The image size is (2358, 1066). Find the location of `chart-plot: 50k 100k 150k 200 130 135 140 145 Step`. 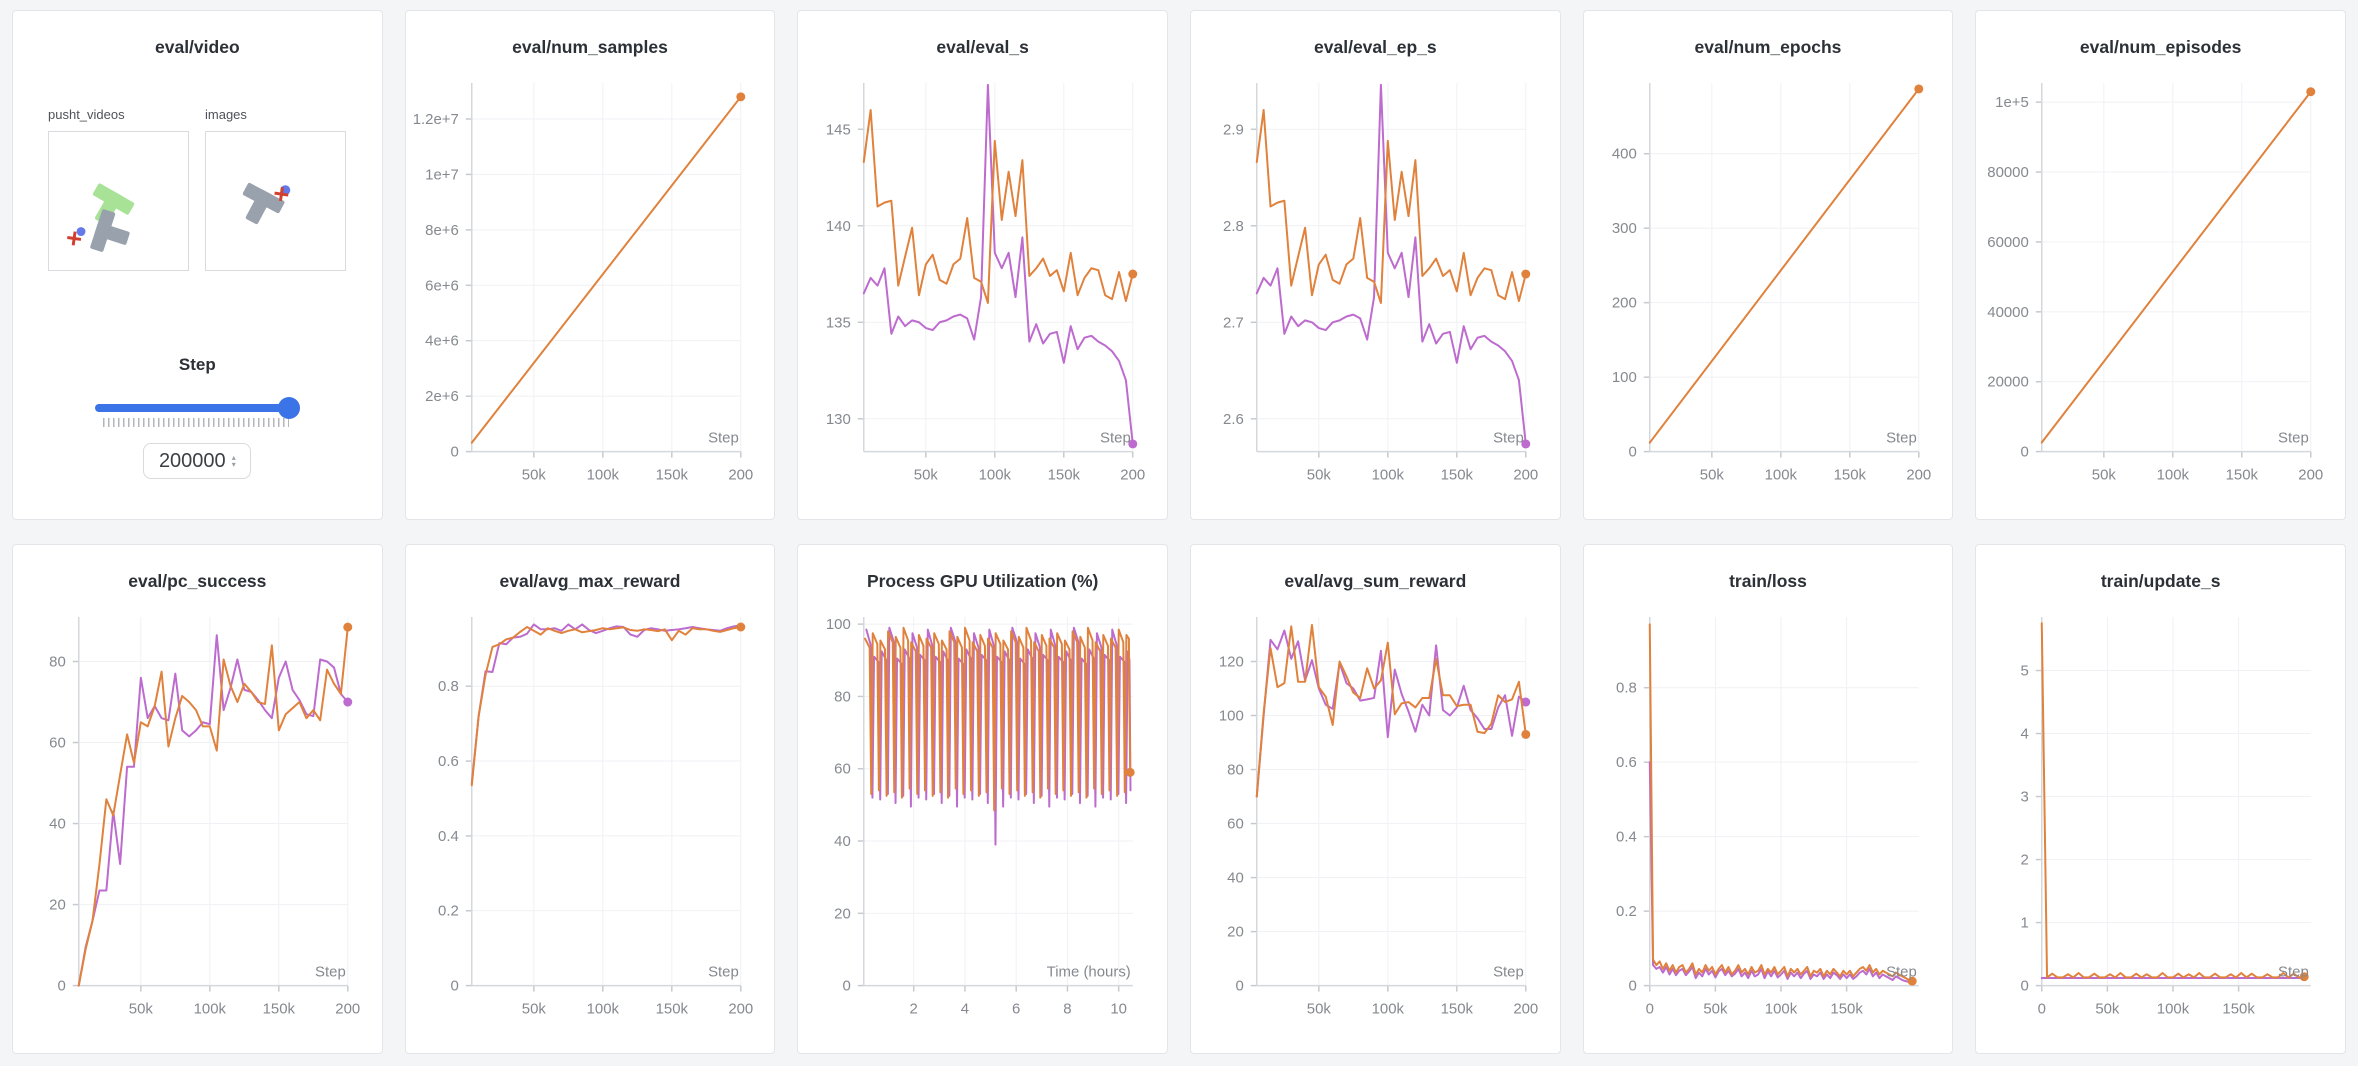

chart-plot: 50k 100k 150k 200 130 135 140 145 Step is located at coordinates (982, 294).